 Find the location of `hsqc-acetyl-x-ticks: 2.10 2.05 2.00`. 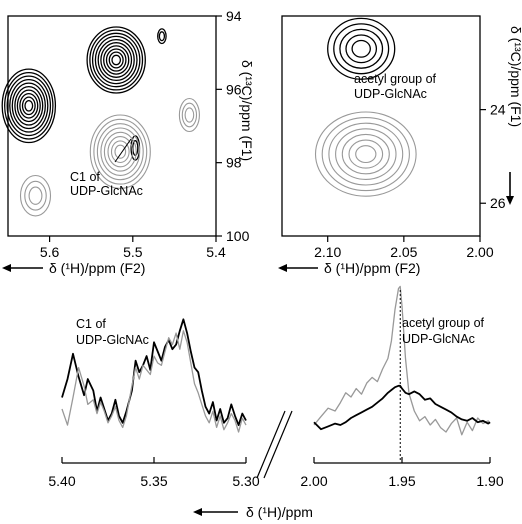

hsqc-acetyl-x-ticks: 2.10 2.05 2.00 is located at coordinates (404, 248).